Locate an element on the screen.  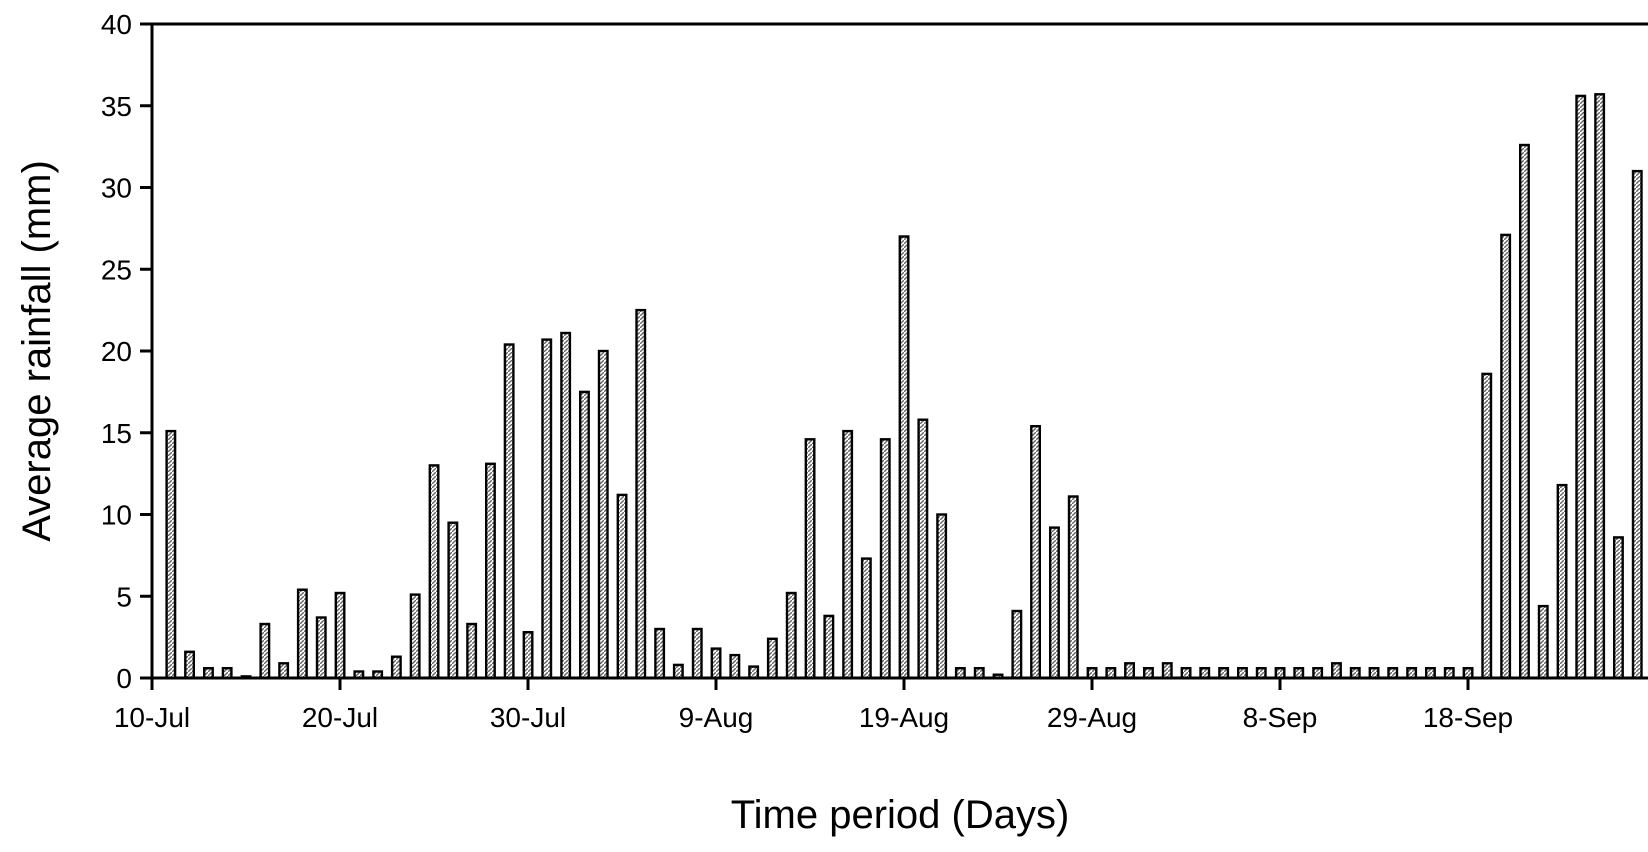
bar-2-Sep is located at coordinates (1167, 671).